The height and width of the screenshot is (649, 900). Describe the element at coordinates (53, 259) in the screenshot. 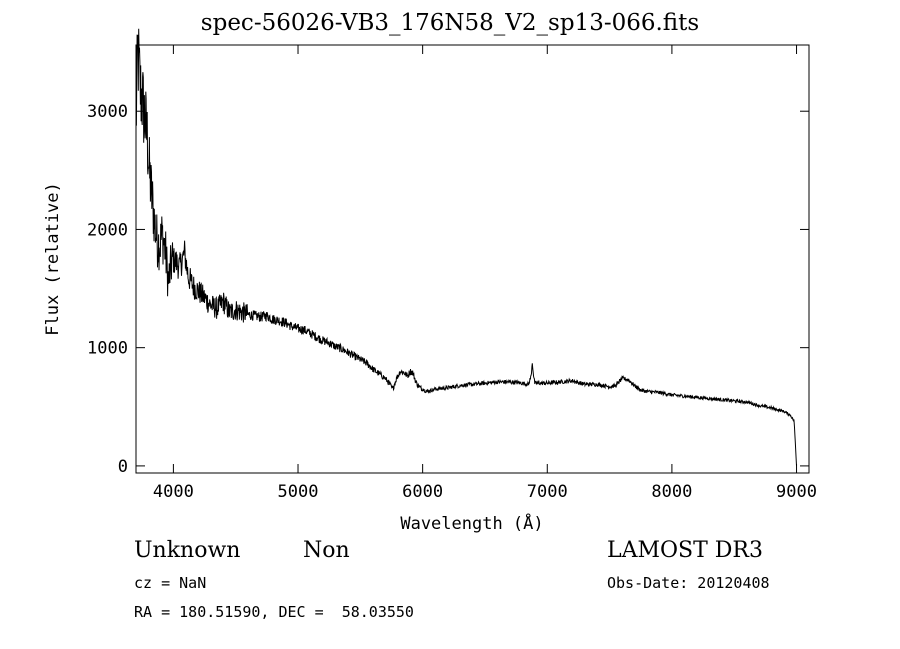

I see `y-axis-label: Flux (relative)` at that location.